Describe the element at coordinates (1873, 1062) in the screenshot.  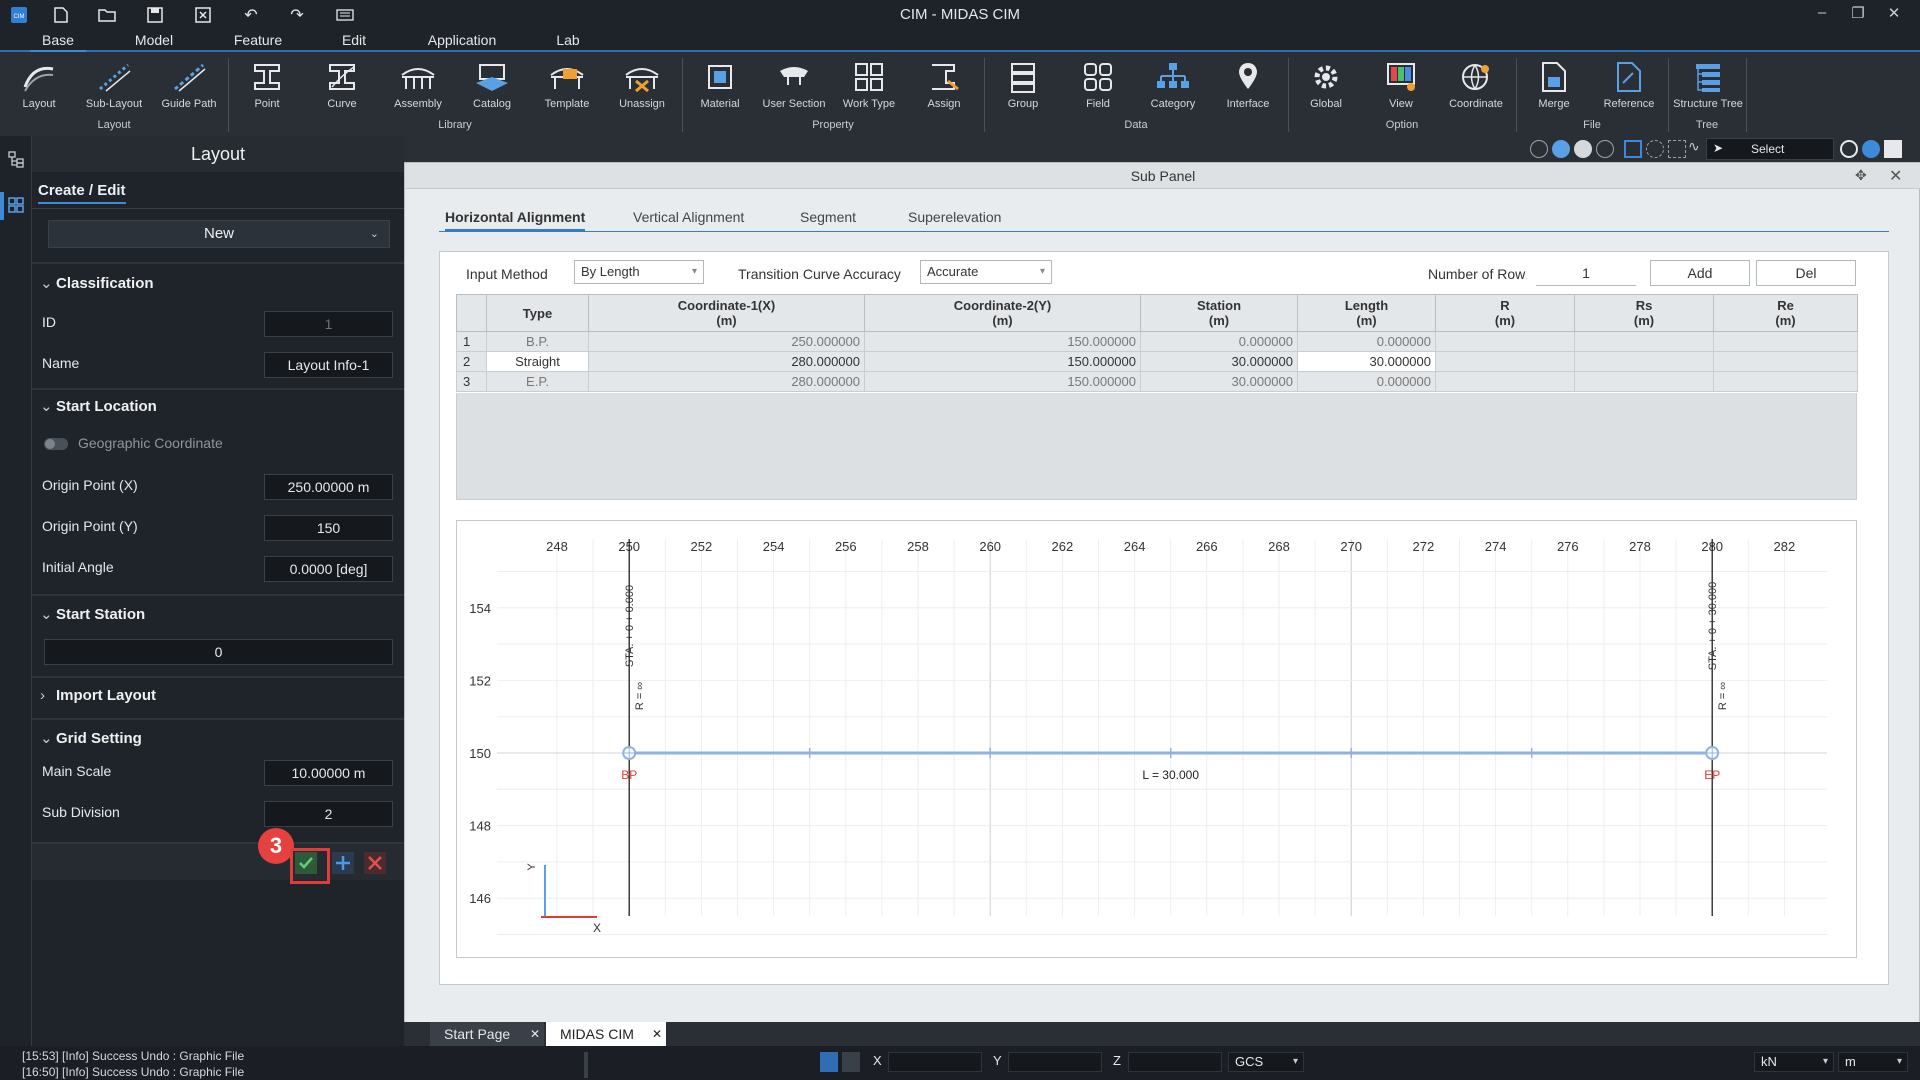
I see `length-unit-select: m ▾` at that location.